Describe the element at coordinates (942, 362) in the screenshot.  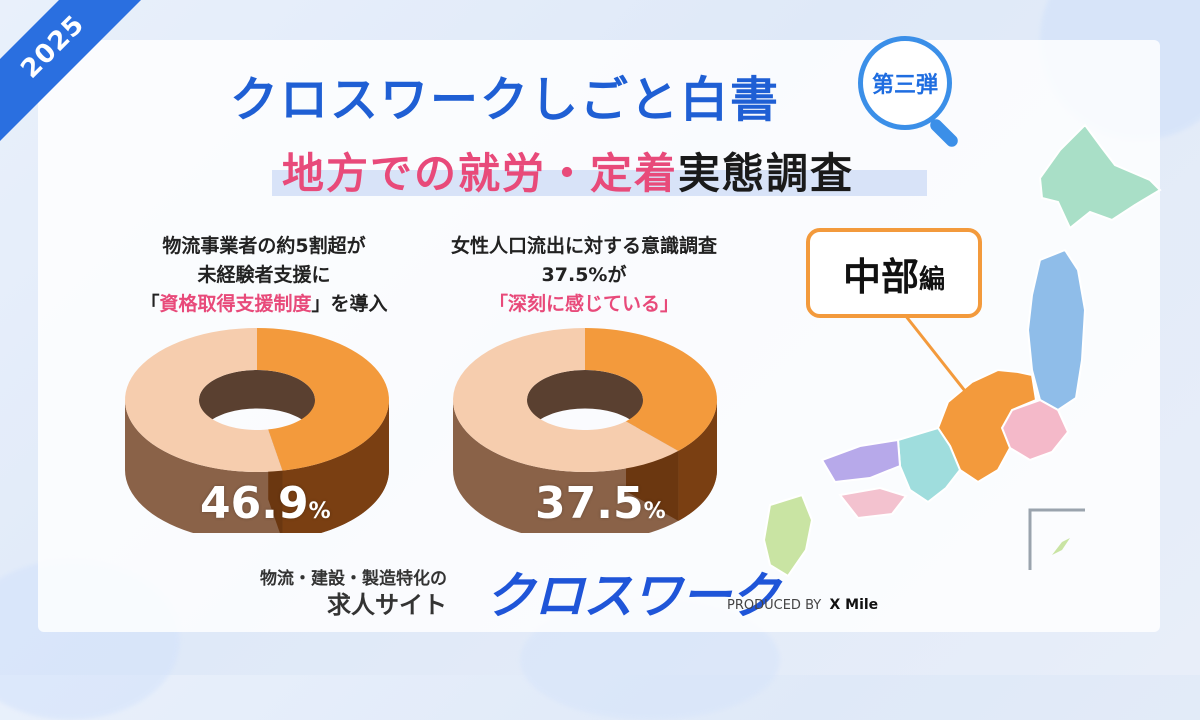
I see `callout-pointer` at that location.